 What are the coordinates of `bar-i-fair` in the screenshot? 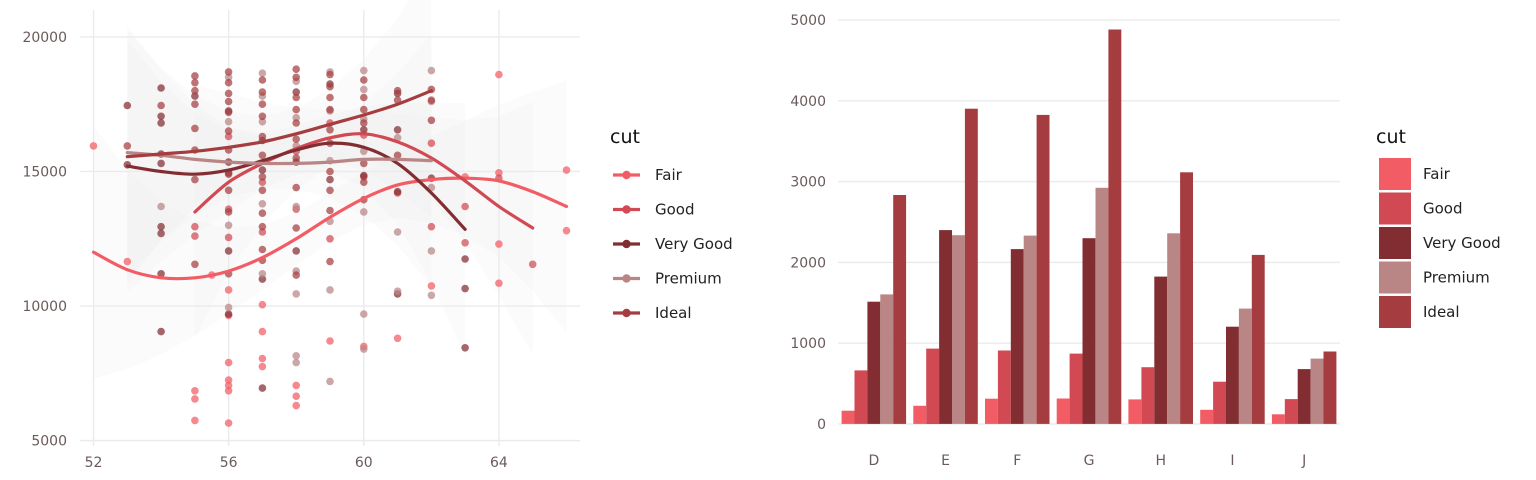 It's located at (1207, 416).